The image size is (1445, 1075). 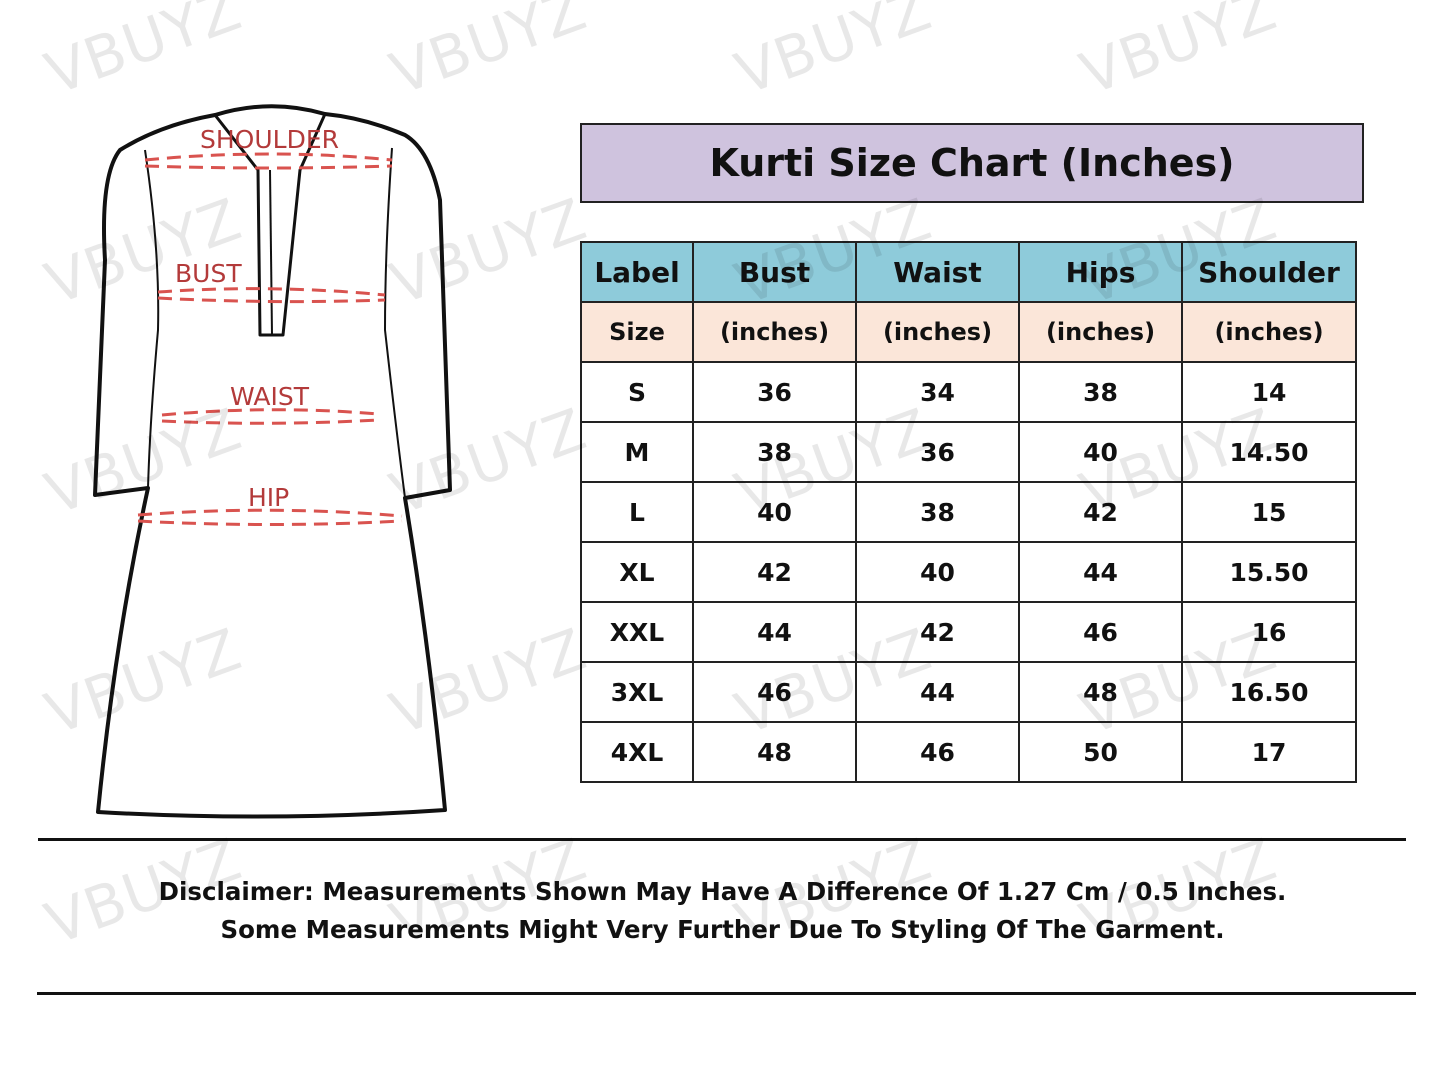 I want to click on divider-bottom, so click(x=726, y=993).